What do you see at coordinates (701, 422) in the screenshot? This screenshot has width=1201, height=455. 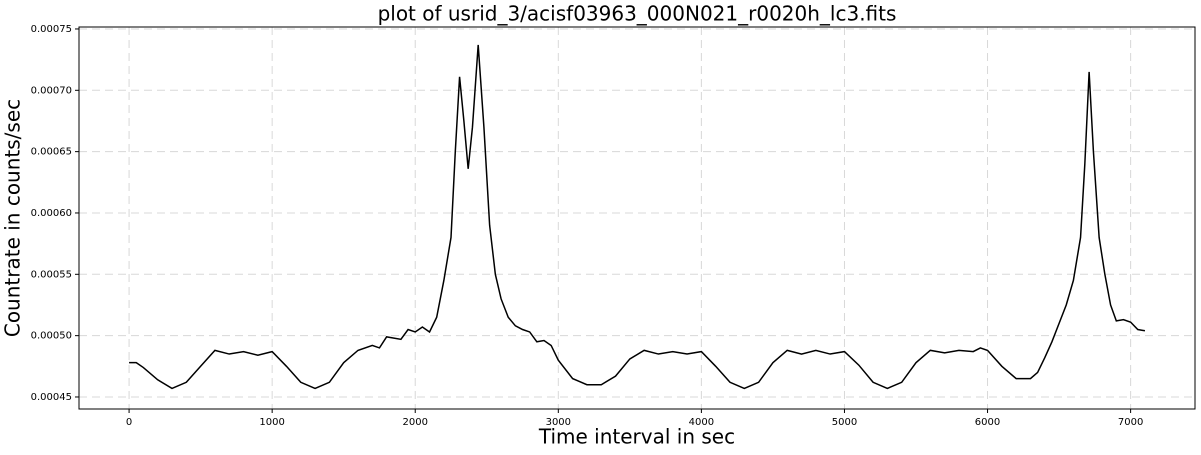 I see `x-tick-label: 4000` at bounding box center [701, 422].